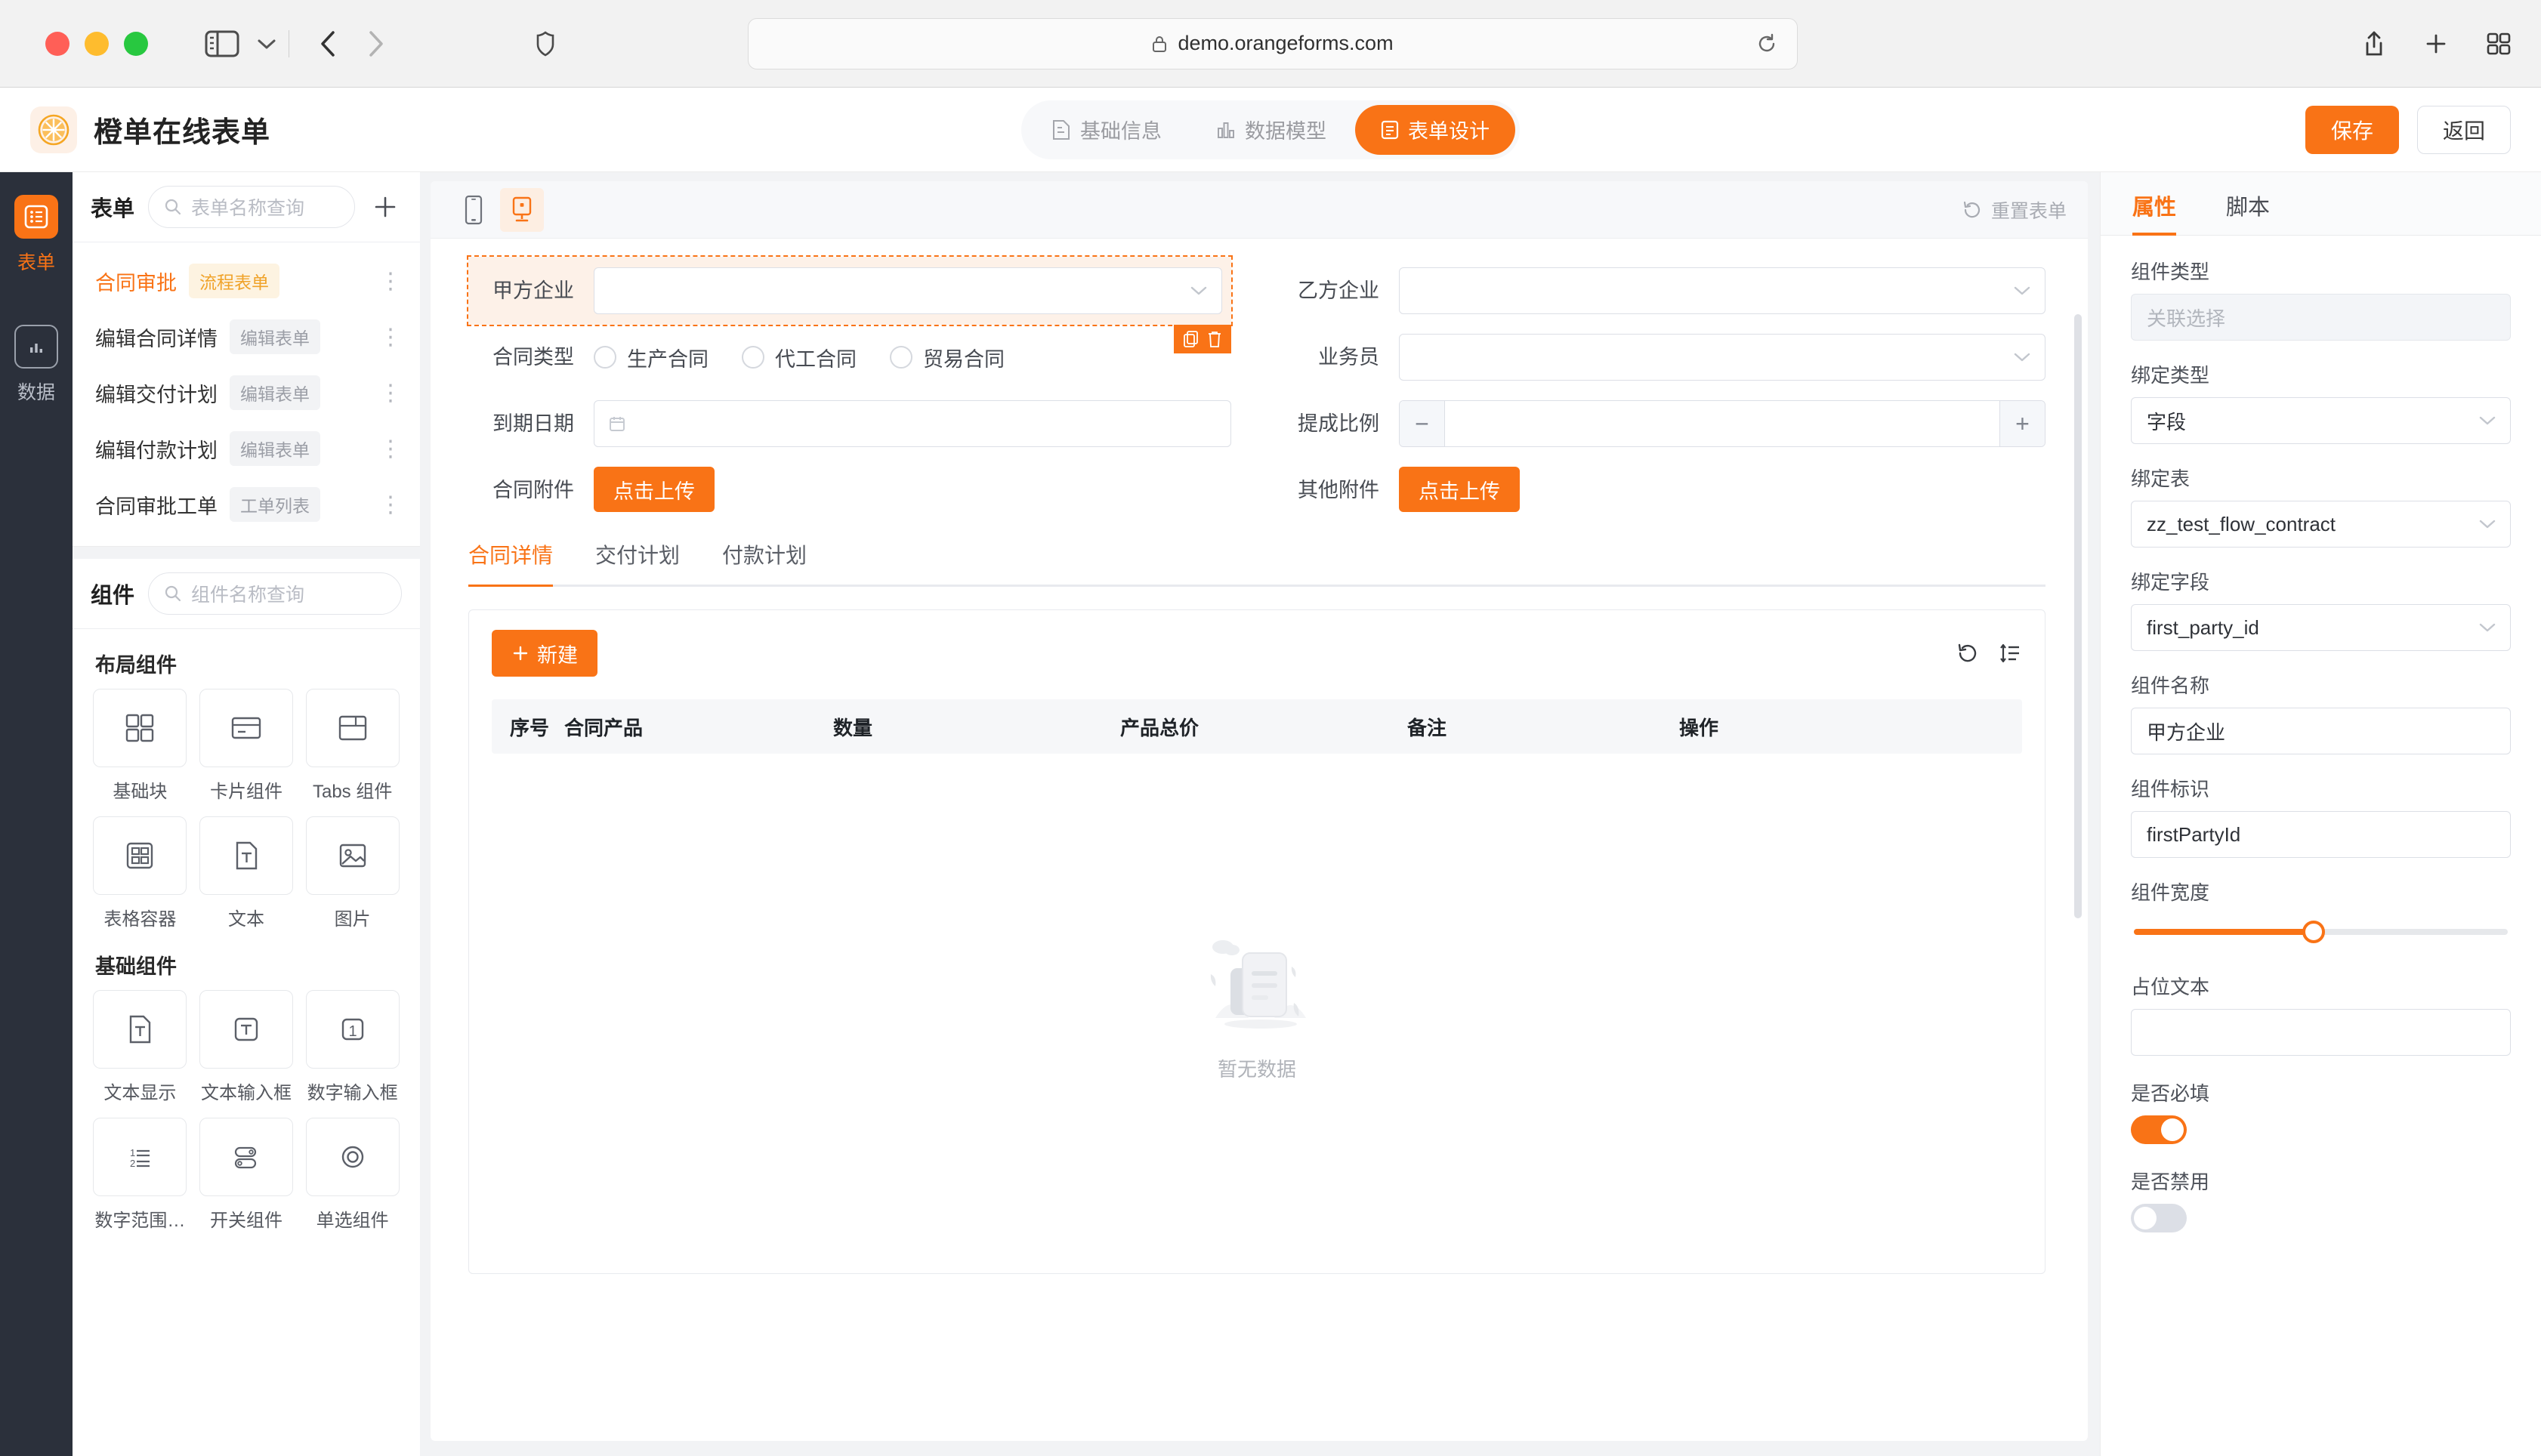 The image size is (2541, 1456). I want to click on bind-type-select: 字段, so click(2321, 420).